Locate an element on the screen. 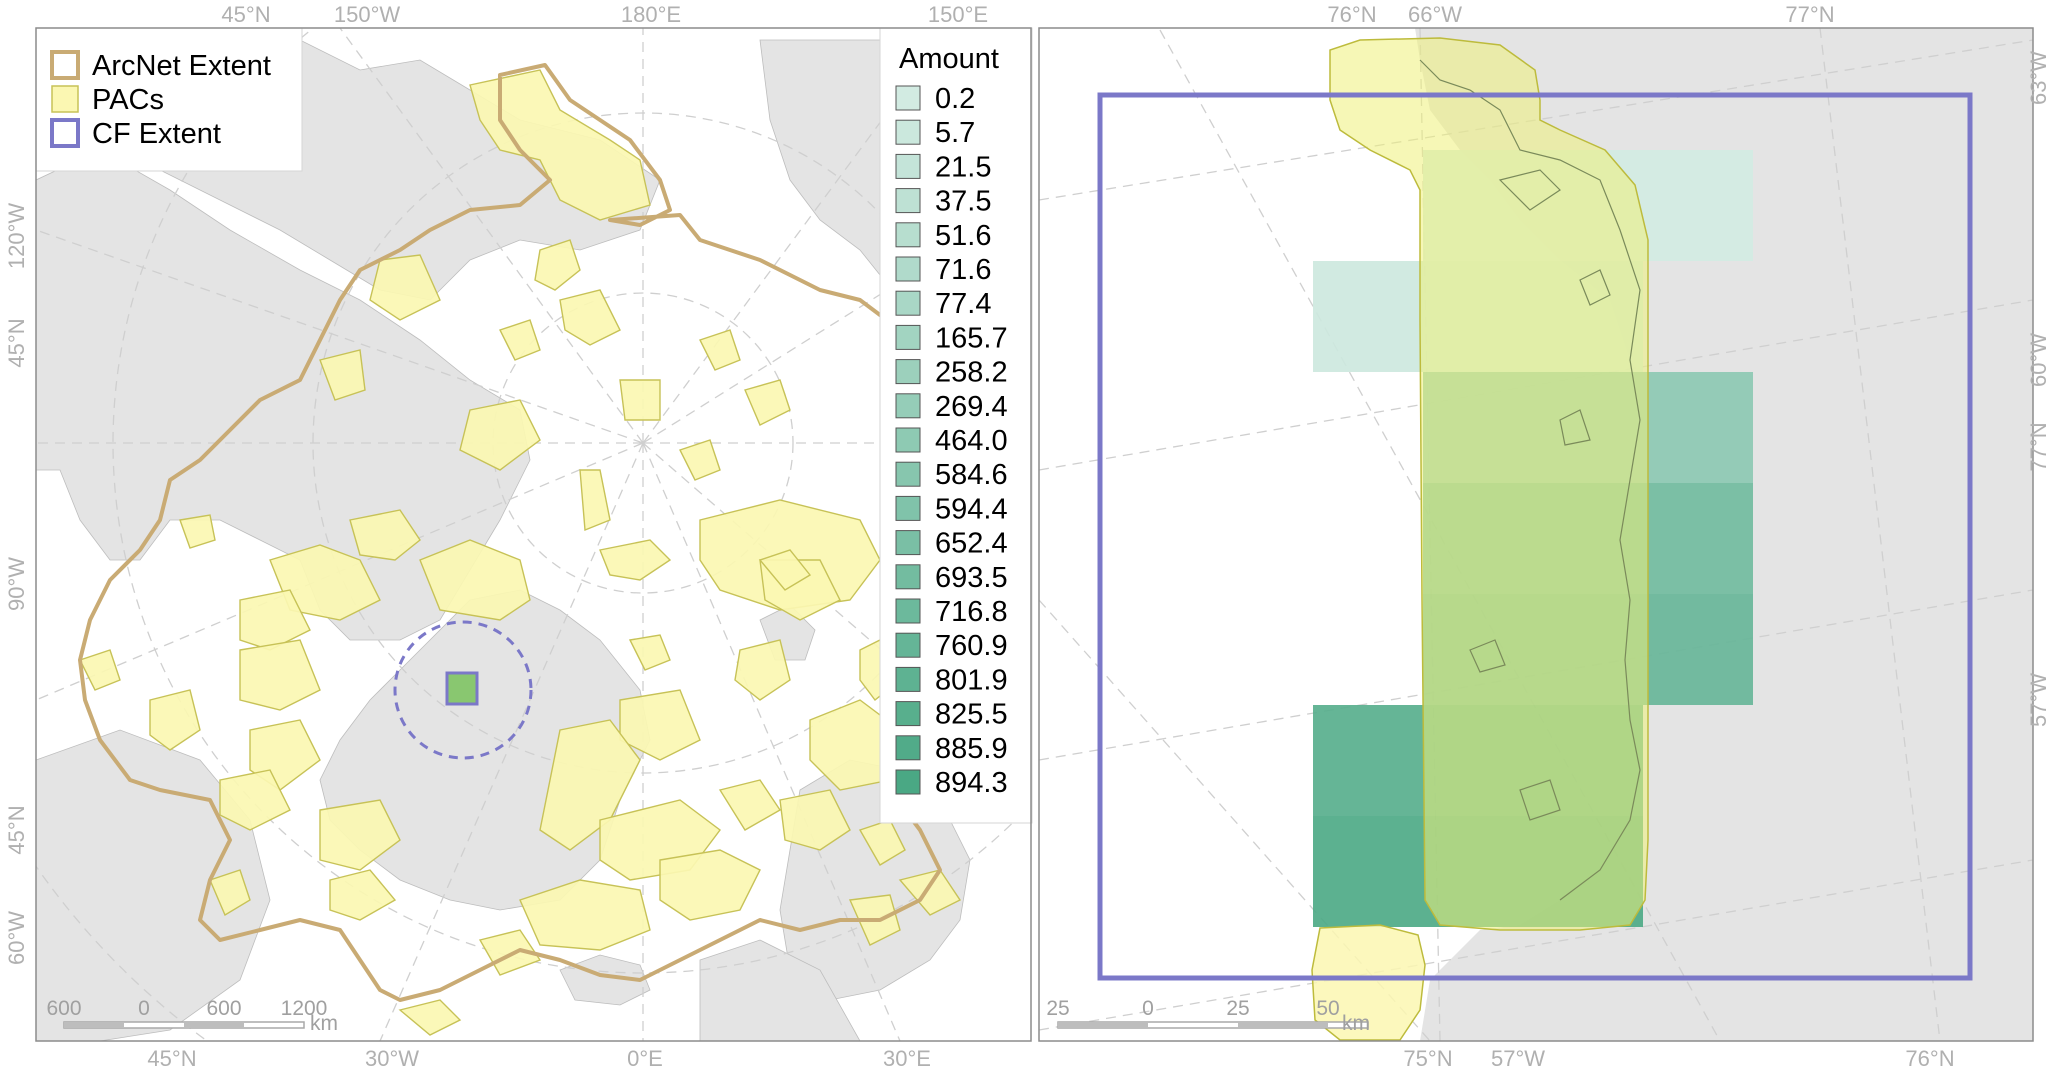 This screenshot has height=1080, width=2065. graticule-label-left: 45°N is located at coordinates (16, 342).